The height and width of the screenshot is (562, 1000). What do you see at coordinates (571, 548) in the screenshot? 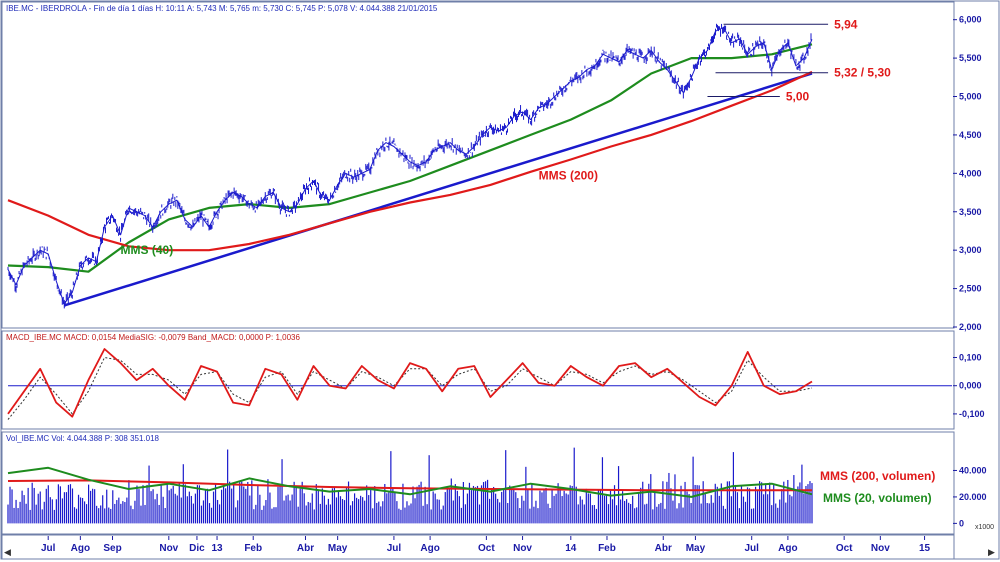
I see `x-tick-label: 14` at bounding box center [571, 548].